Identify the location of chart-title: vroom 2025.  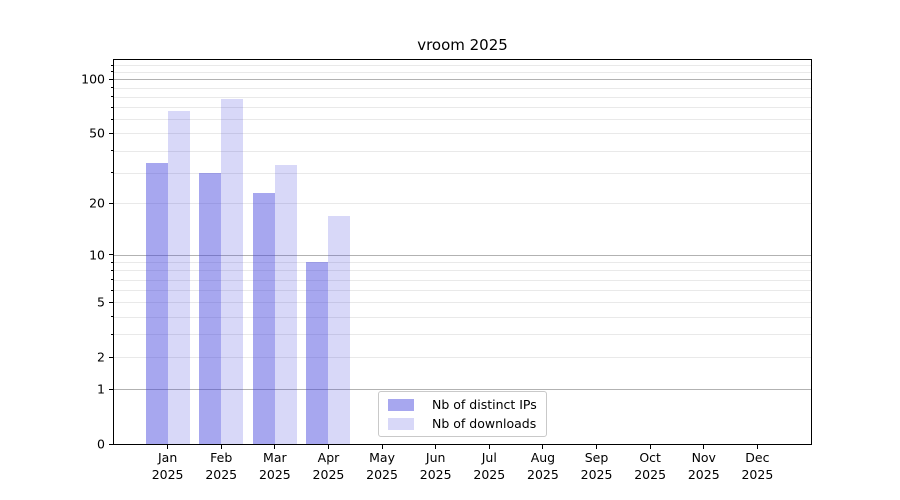
(462, 45).